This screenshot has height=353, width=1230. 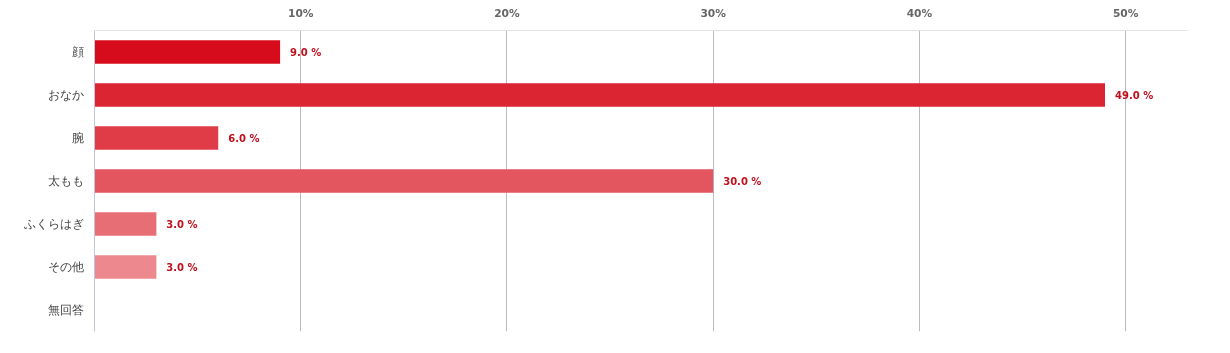 What do you see at coordinates (77, 52) in the screenshot?
I see `y-tick-label: 顔` at bounding box center [77, 52].